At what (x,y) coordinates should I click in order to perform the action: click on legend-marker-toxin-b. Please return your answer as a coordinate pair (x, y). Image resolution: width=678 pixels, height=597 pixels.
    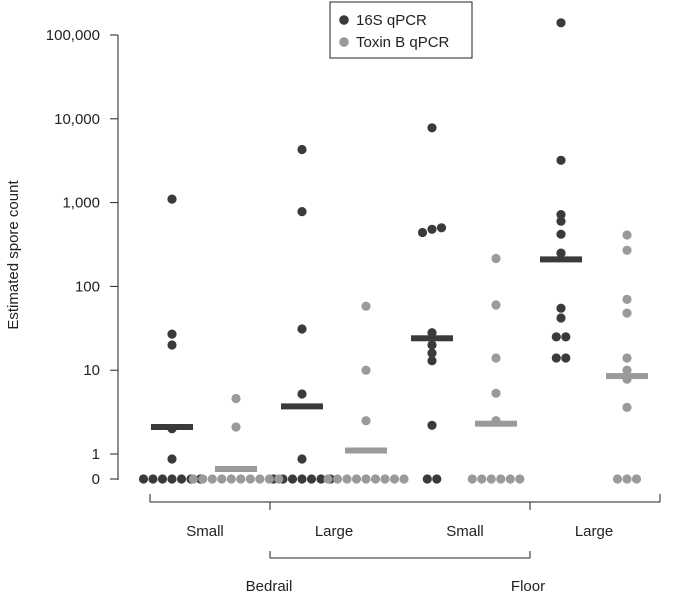
    Looking at the image, I should click on (344, 42).